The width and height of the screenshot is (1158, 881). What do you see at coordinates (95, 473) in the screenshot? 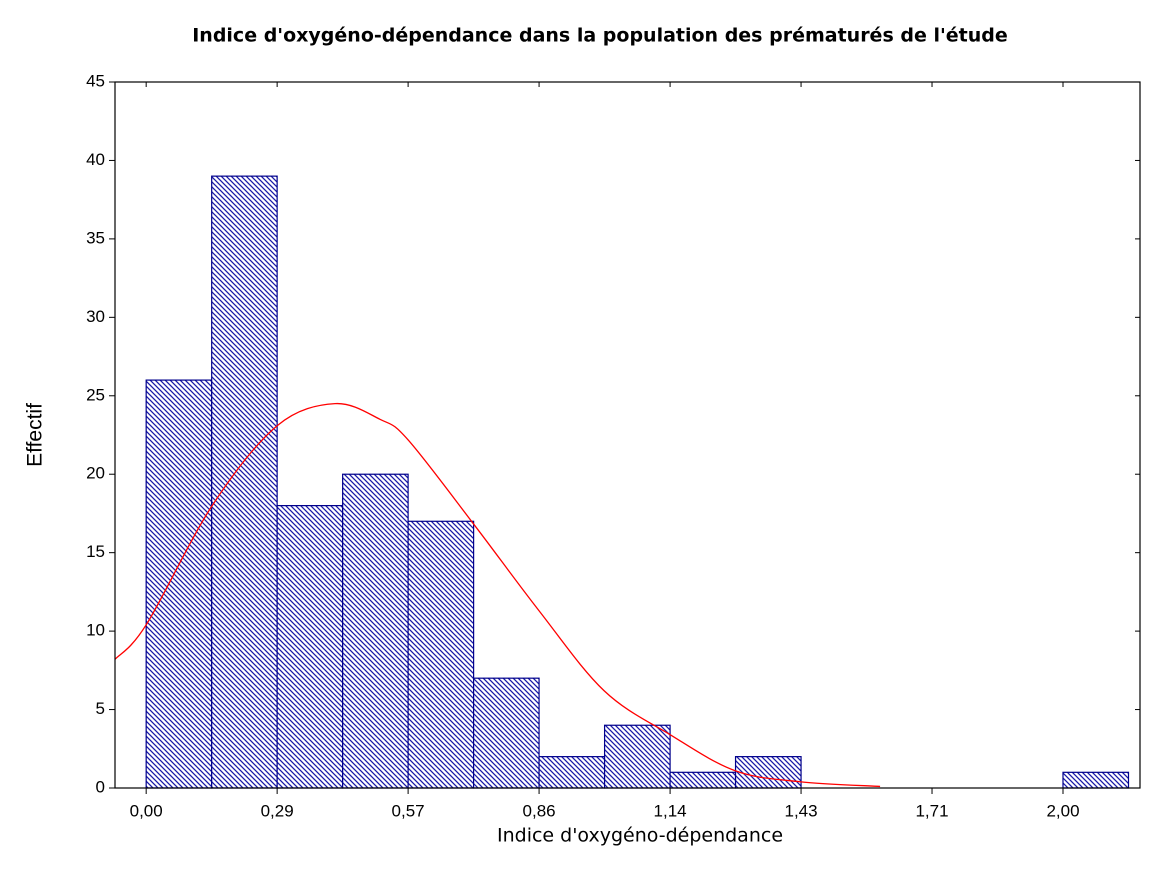
I see `y-tick-label: 20` at bounding box center [95, 473].